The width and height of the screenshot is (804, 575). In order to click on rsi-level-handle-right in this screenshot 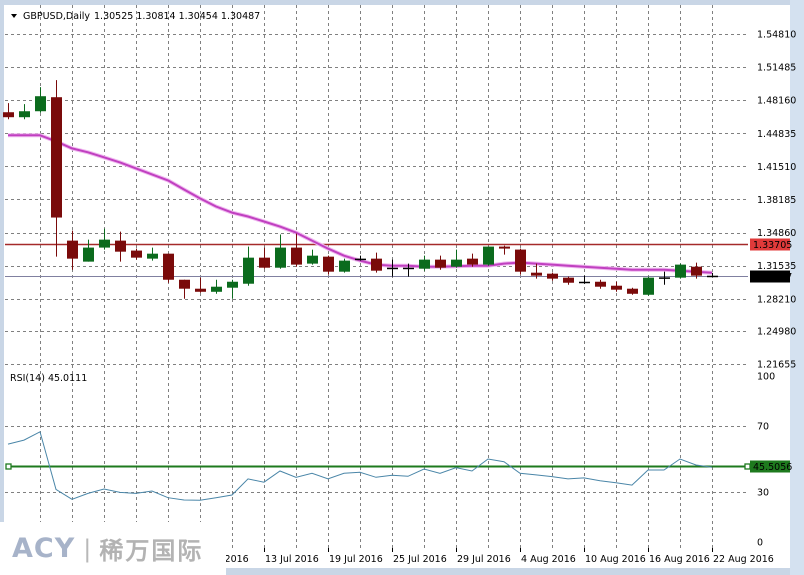, I will do `click(747, 466)`.